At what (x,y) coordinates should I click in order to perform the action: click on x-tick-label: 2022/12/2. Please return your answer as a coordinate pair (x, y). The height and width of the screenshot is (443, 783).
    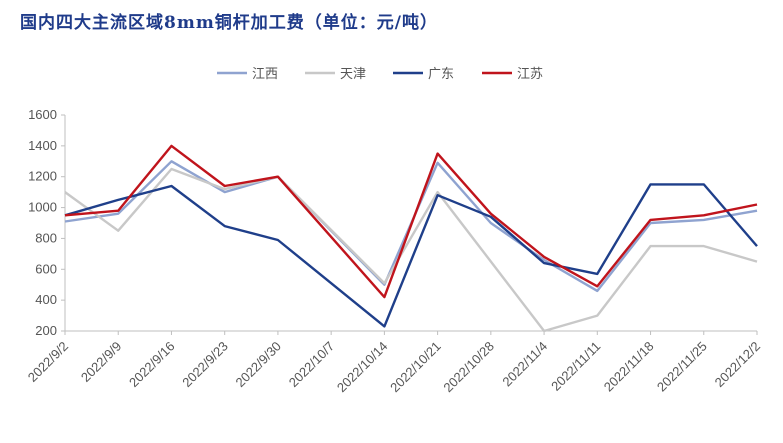
    Looking at the image, I should click on (738, 365).